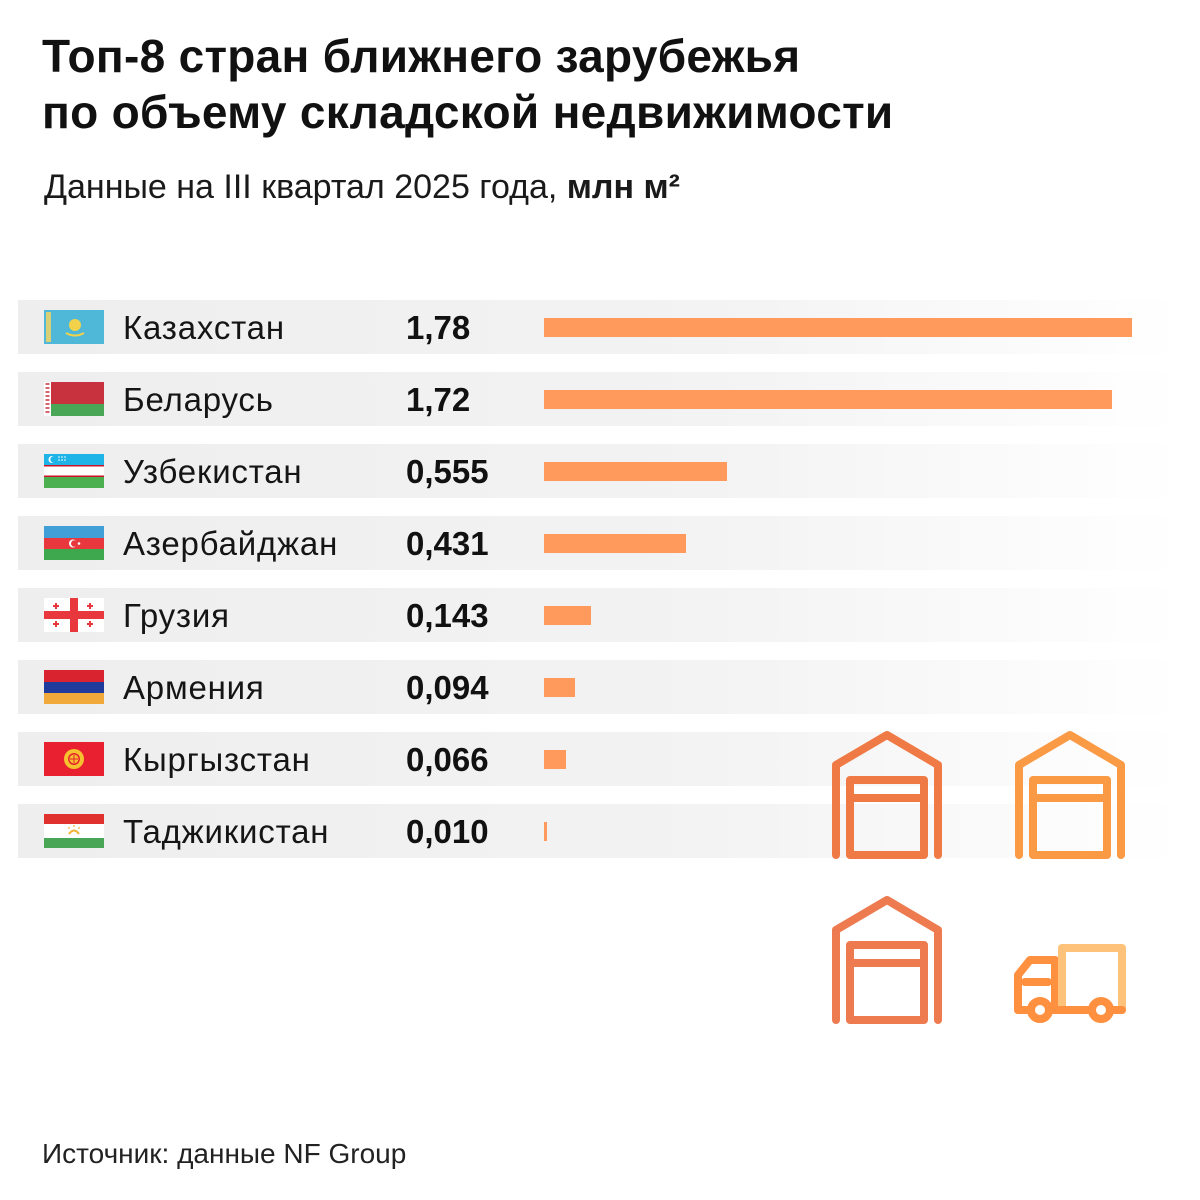  What do you see at coordinates (599, 759) in the screenshot?
I see `chart-row: Кыргызстан 0,066` at bounding box center [599, 759].